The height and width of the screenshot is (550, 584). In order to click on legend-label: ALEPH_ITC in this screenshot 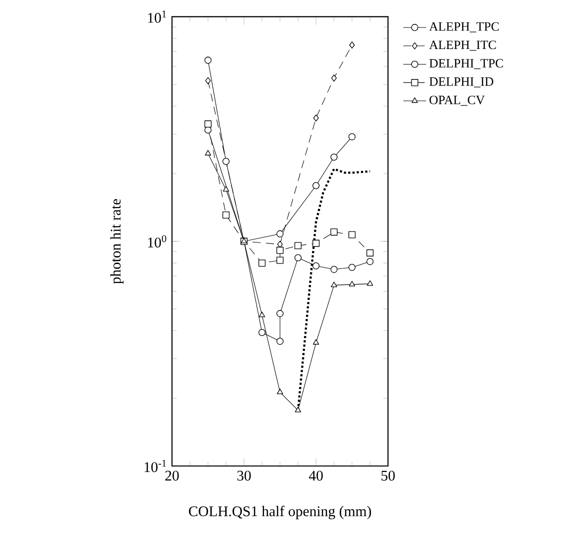, I will do `click(462, 45)`.